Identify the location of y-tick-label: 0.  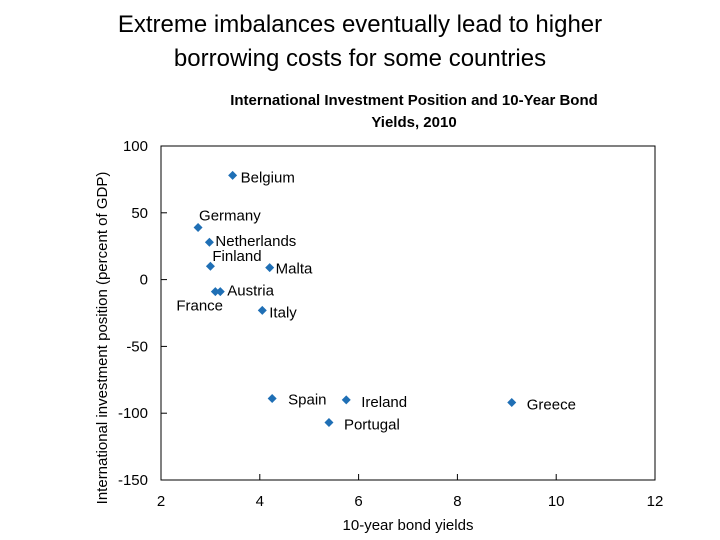
(144, 280).